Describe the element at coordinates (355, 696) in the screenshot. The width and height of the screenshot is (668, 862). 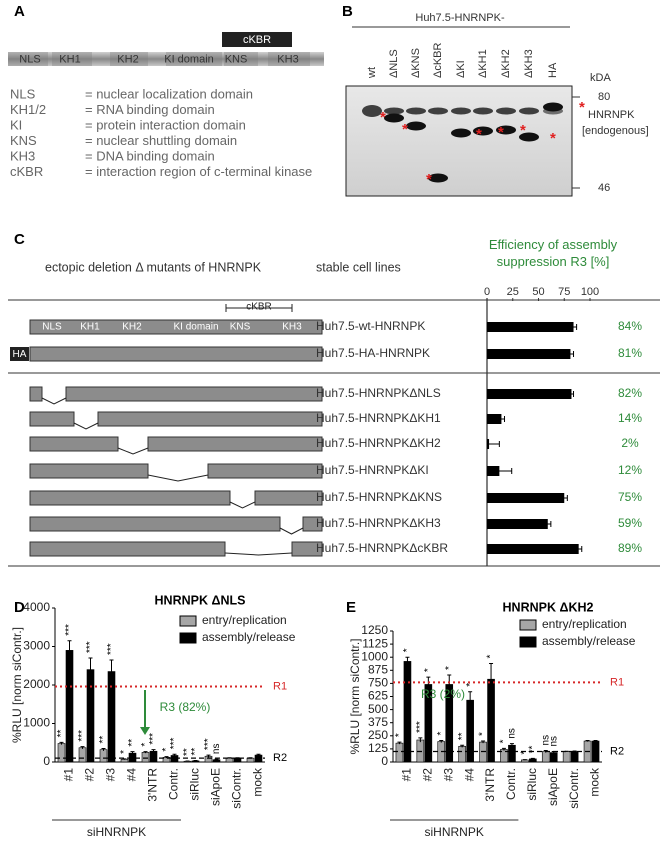
I see `y-axis-label: %RLU [norm siContr.]` at that location.